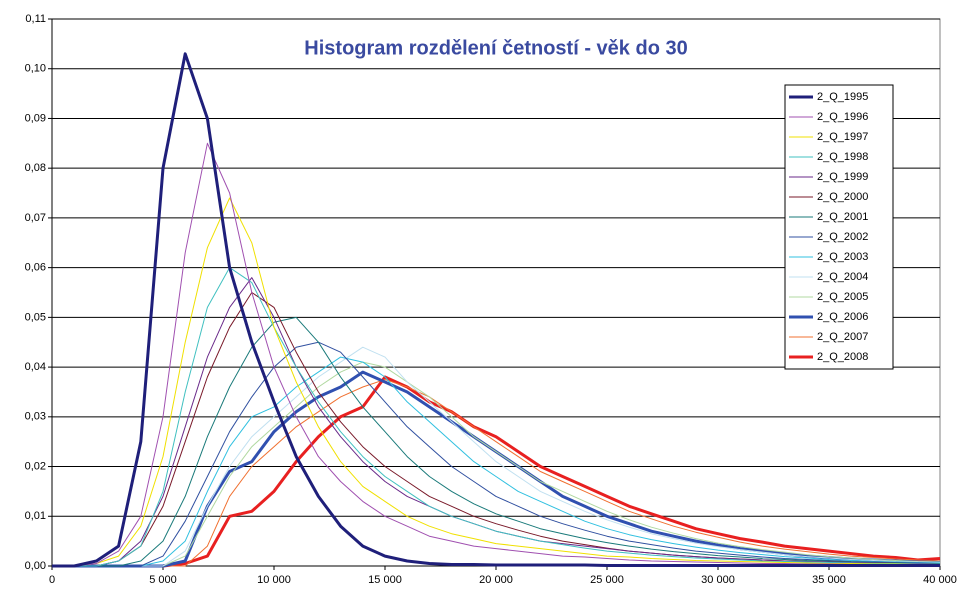  I want to click on y-tick-label: 0,00, so click(35, 566).